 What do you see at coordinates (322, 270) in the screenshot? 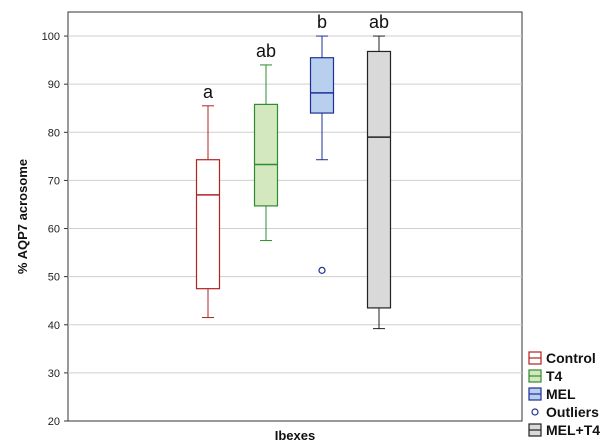
I see `outlier-point` at bounding box center [322, 270].